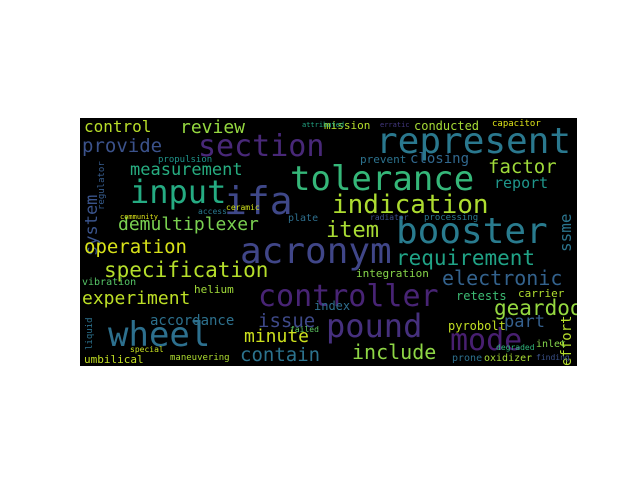  What do you see at coordinates (188, 224) in the screenshot?
I see `word-demultiplexer: demultiplexer` at bounding box center [188, 224].